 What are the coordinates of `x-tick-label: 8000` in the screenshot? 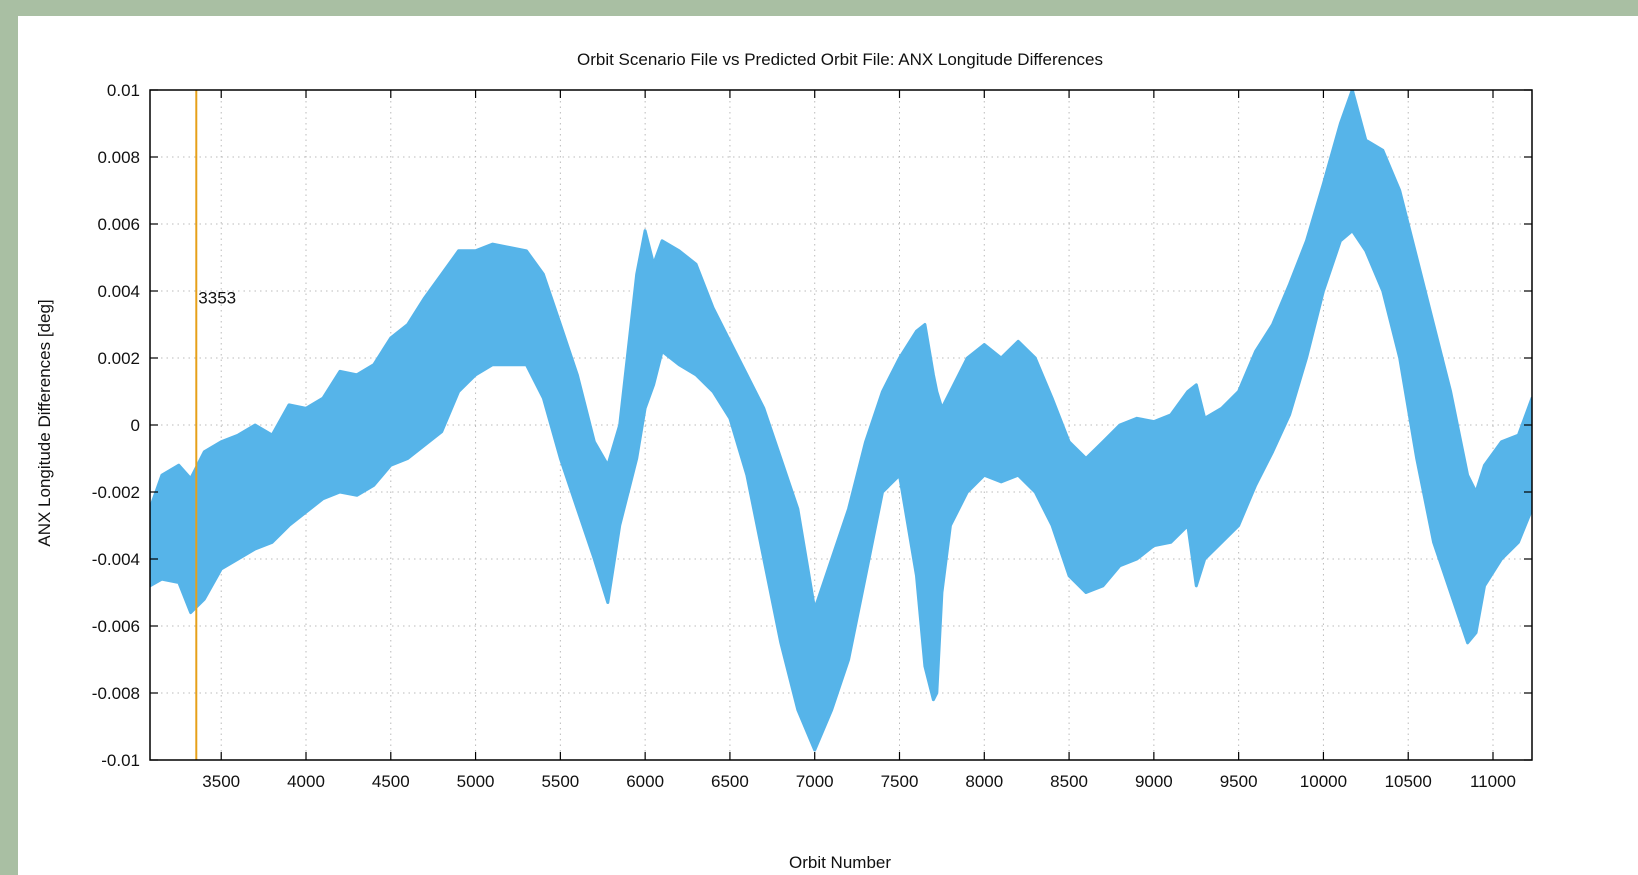 It's located at (984, 781).